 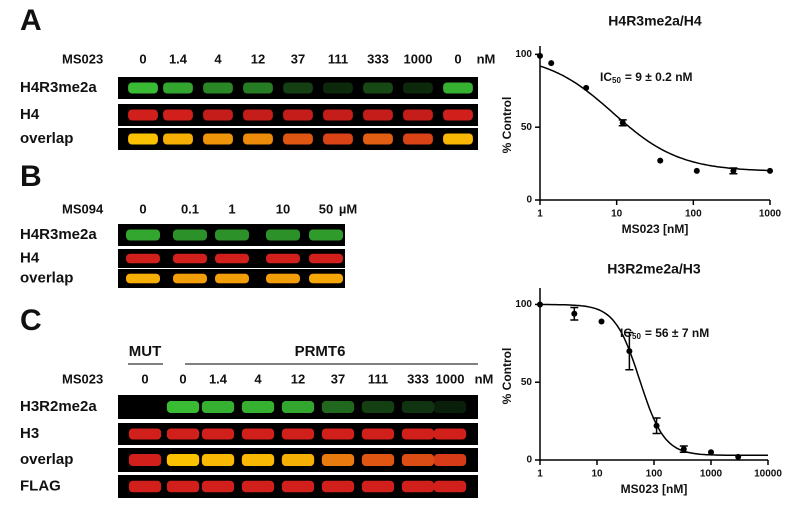 What do you see at coordinates (145, 351) in the screenshot?
I see `group-label: MUT` at bounding box center [145, 351].